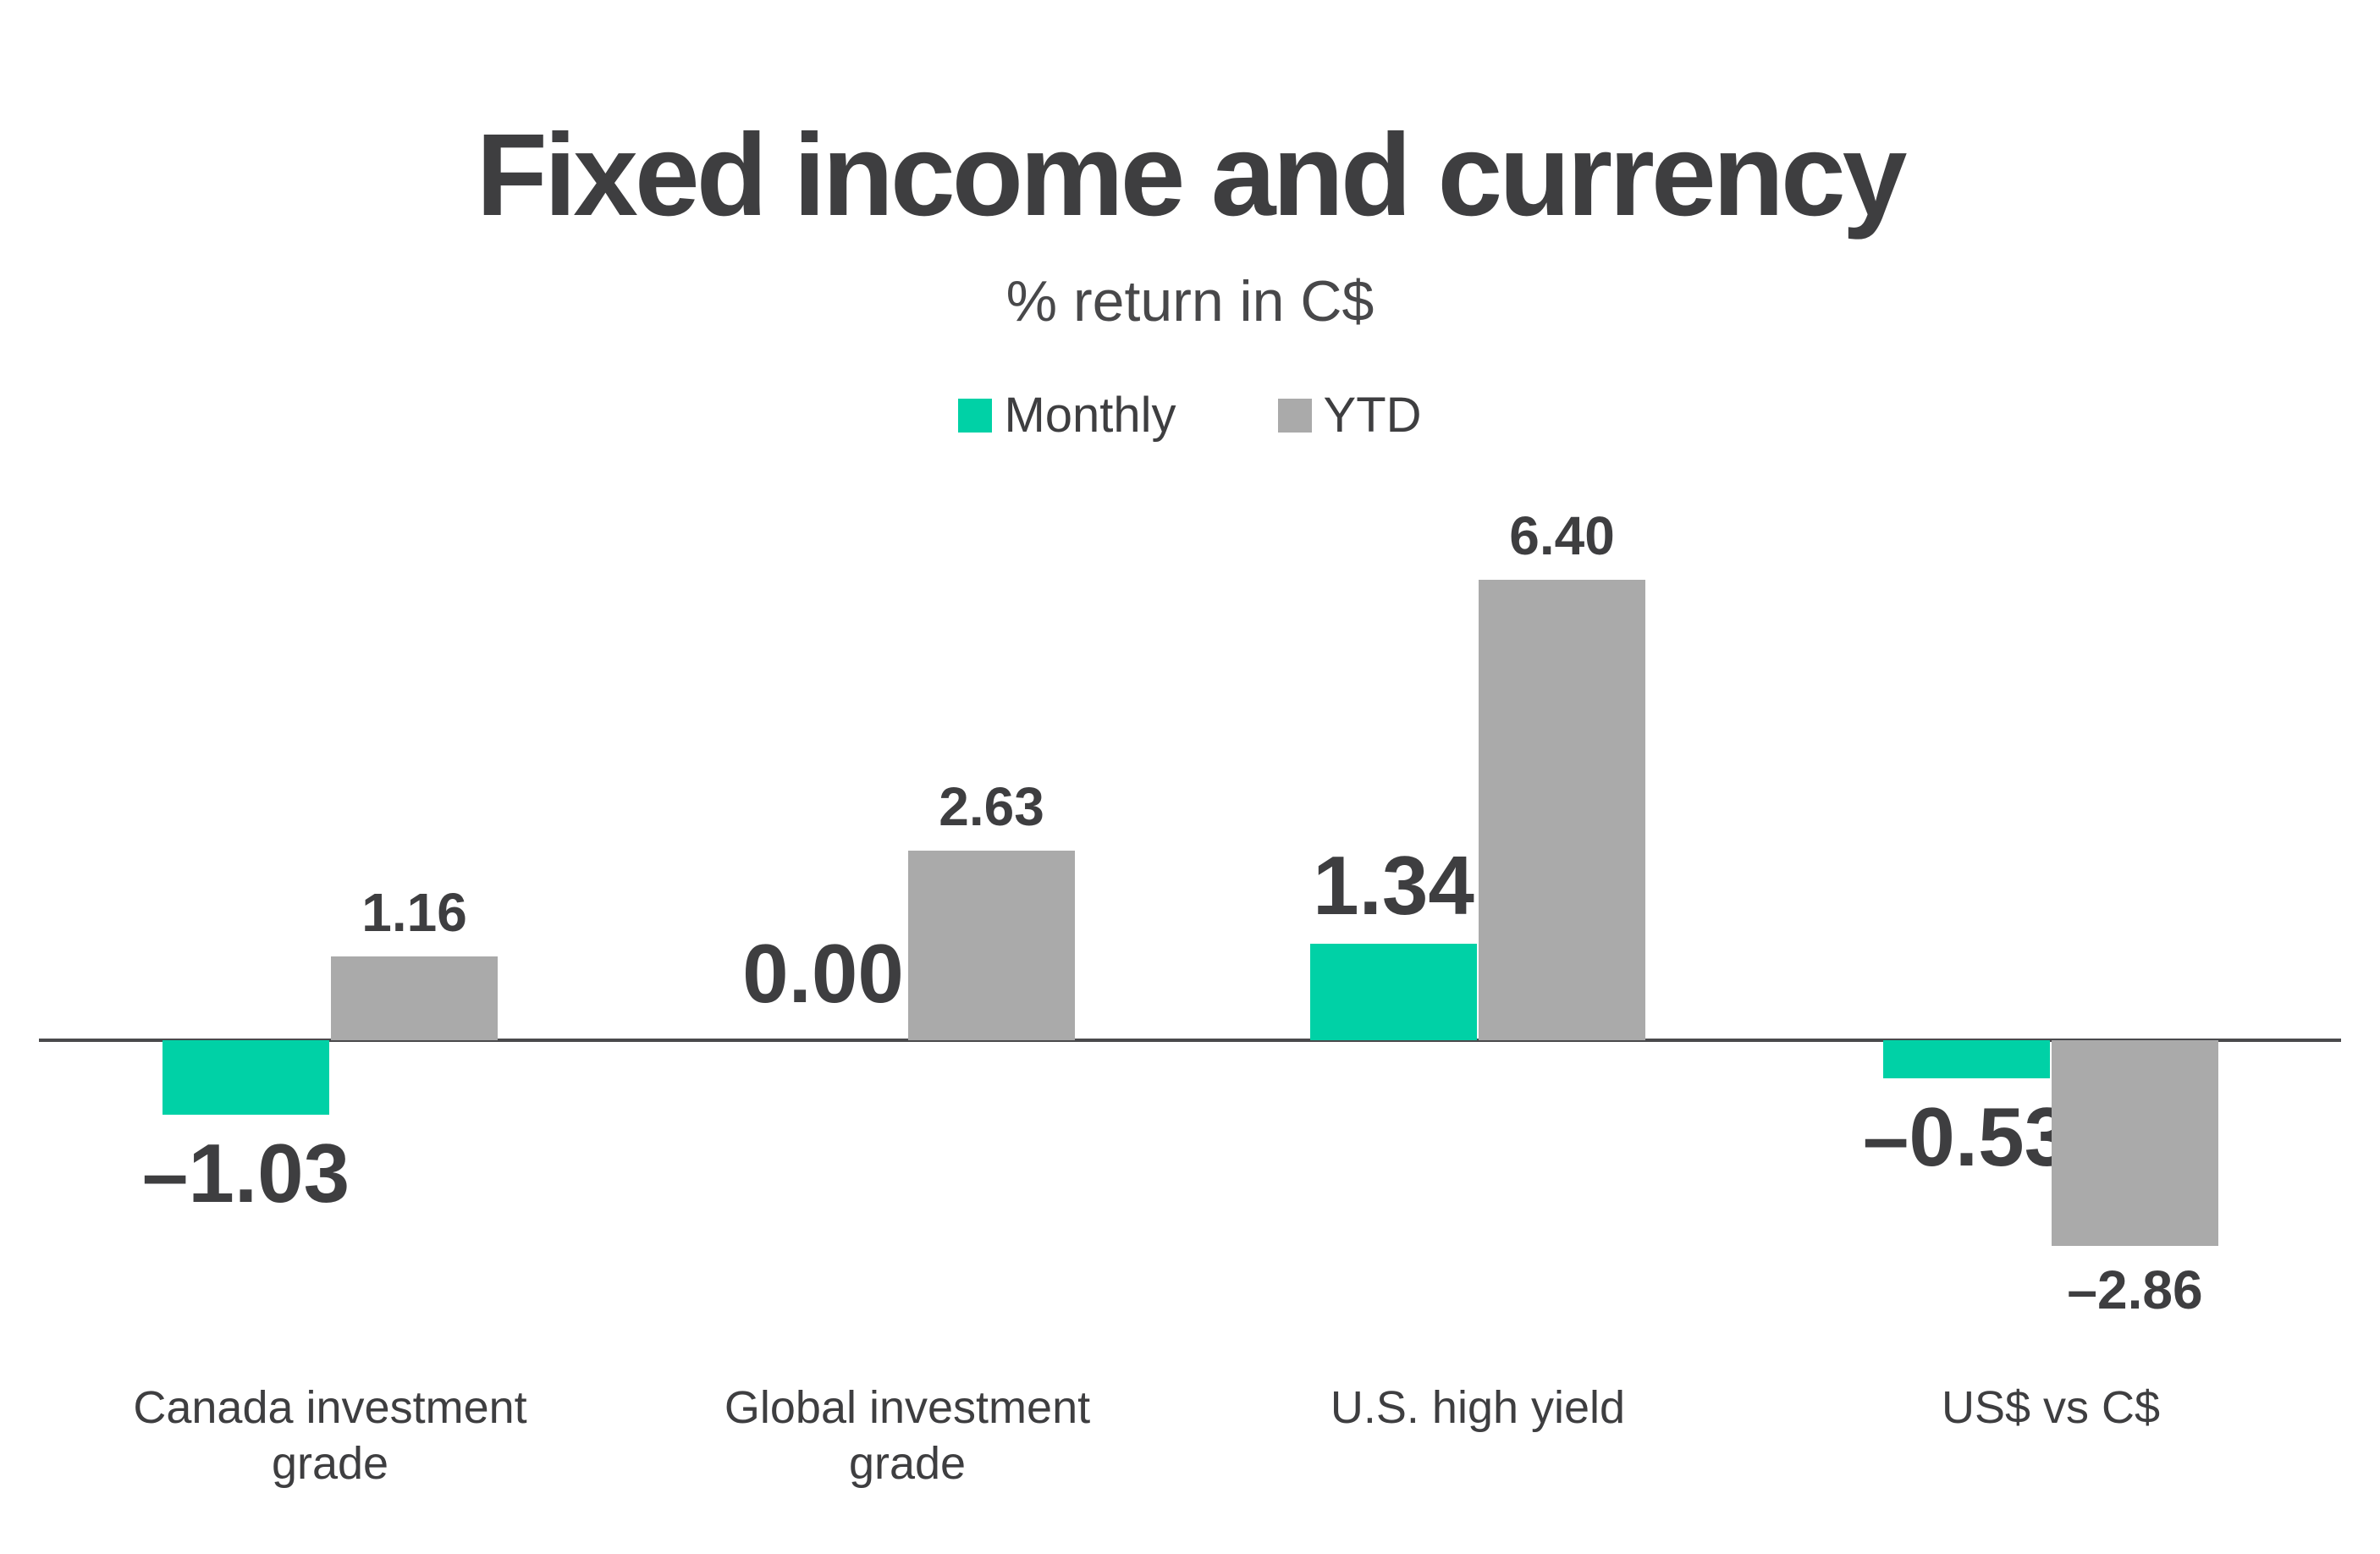  What do you see at coordinates (1294, 416) in the screenshot?
I see `ytd-swatch-icon` at bounding box center [1294, 416].